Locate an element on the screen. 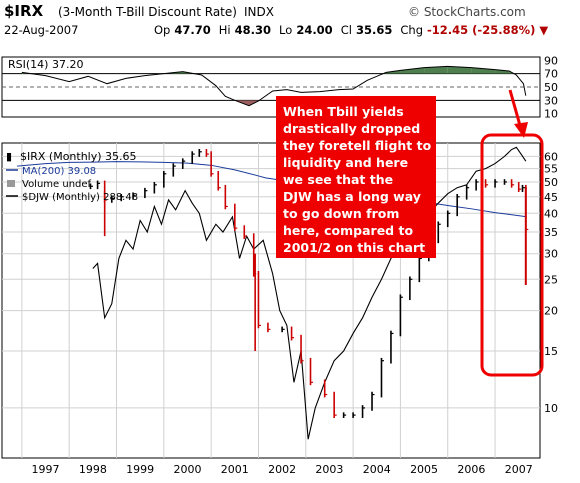  annotation-line-8: here, compared to is located at coordinates (348, 230).